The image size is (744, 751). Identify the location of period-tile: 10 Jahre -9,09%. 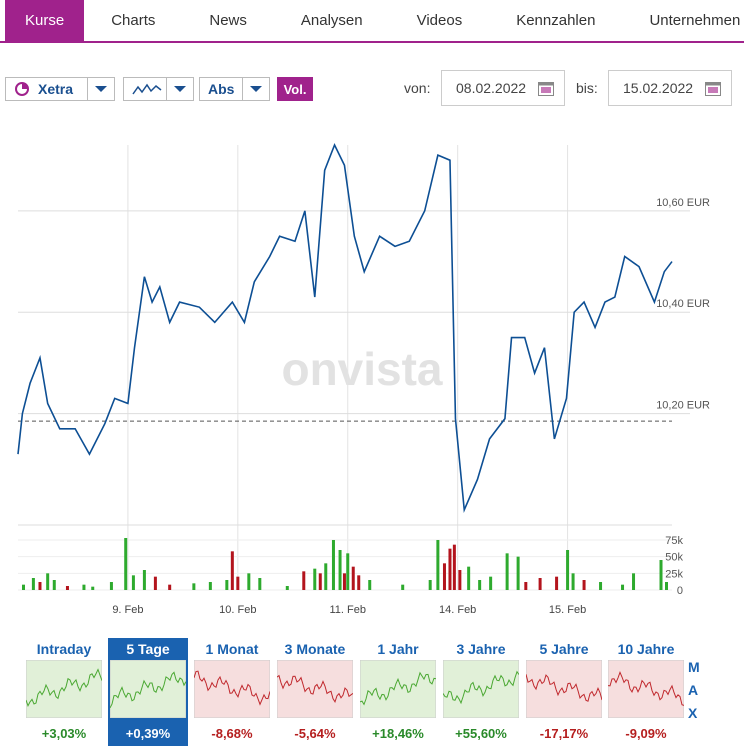
(646, 692).